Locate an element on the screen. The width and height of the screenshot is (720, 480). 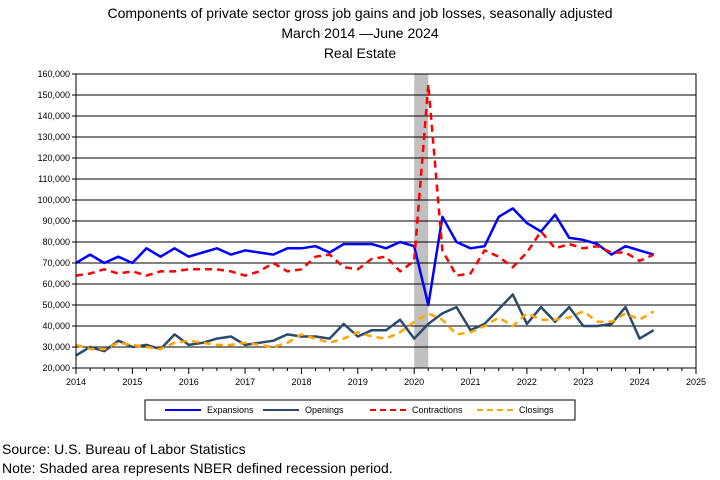
y-tick-label: 70,000 is located at coordinates (56, 263).